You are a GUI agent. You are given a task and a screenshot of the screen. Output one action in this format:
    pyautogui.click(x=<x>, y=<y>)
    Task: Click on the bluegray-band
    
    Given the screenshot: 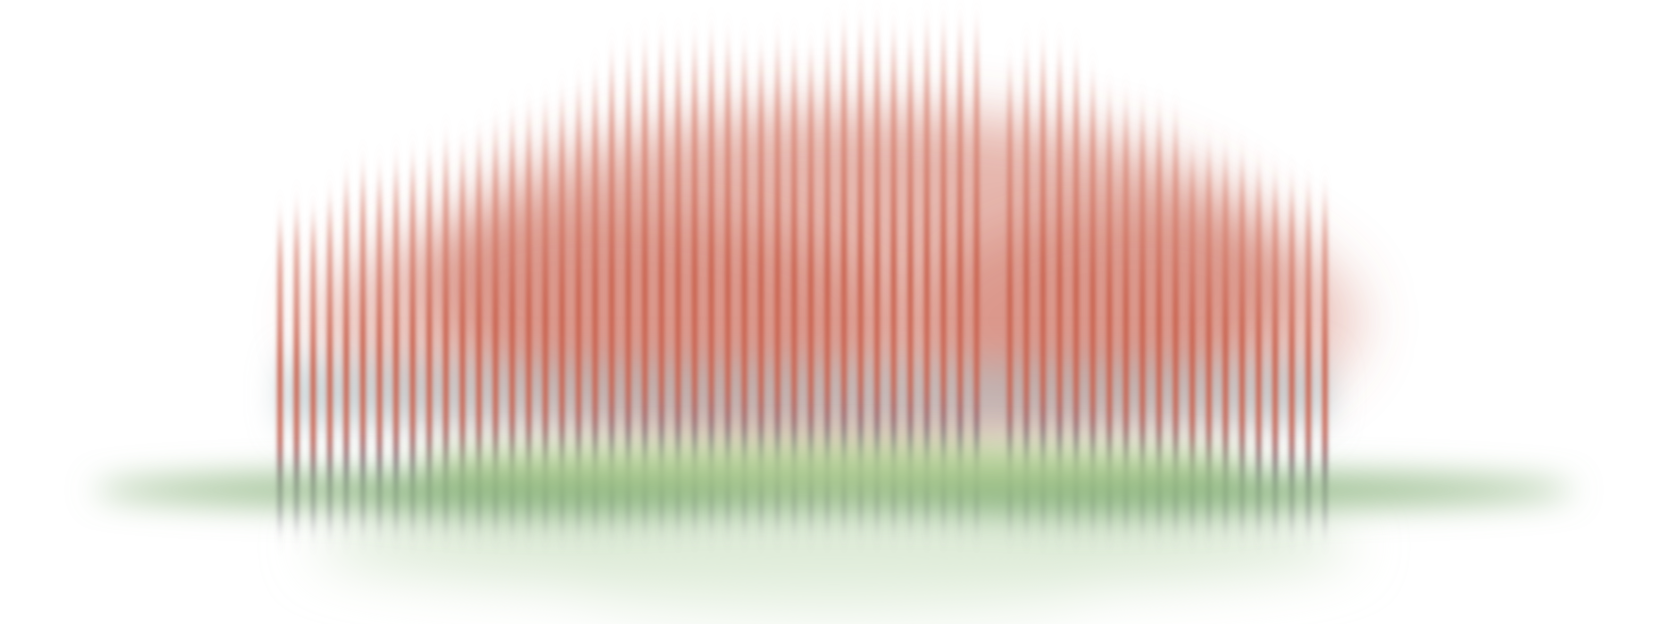 What is the action you would take?
    pyautogui.click(x=805, y=392)
    